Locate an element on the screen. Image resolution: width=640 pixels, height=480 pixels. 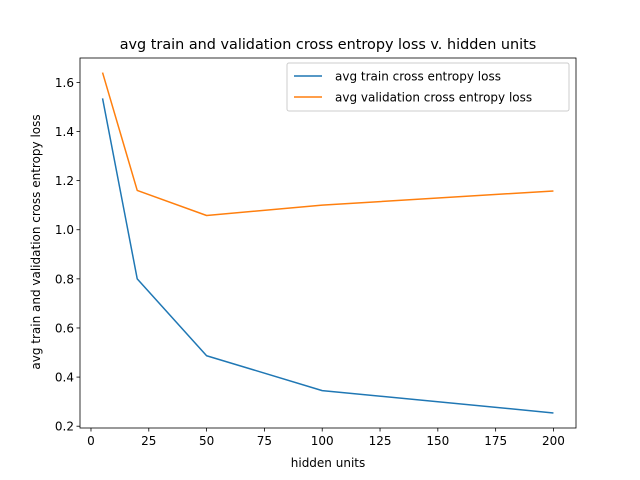
y-tick-label: 1.4 is located at coordinates (64, 132).